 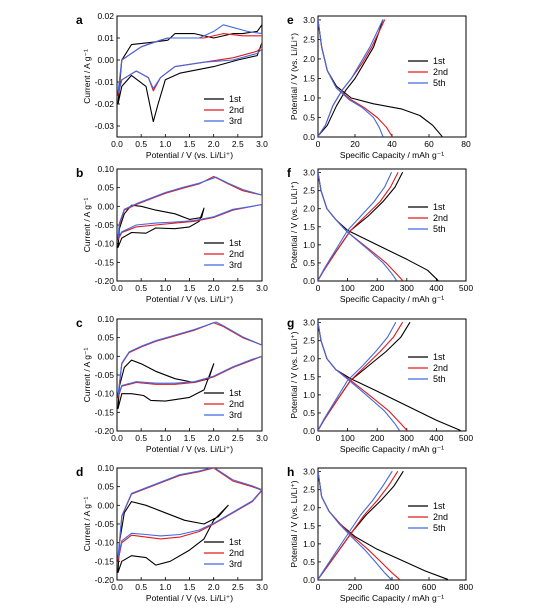 What do you see at coordinates (309, 173) in the screenshot?
I see `y-tick-label: 3.0` at bounding box center [309, 173].